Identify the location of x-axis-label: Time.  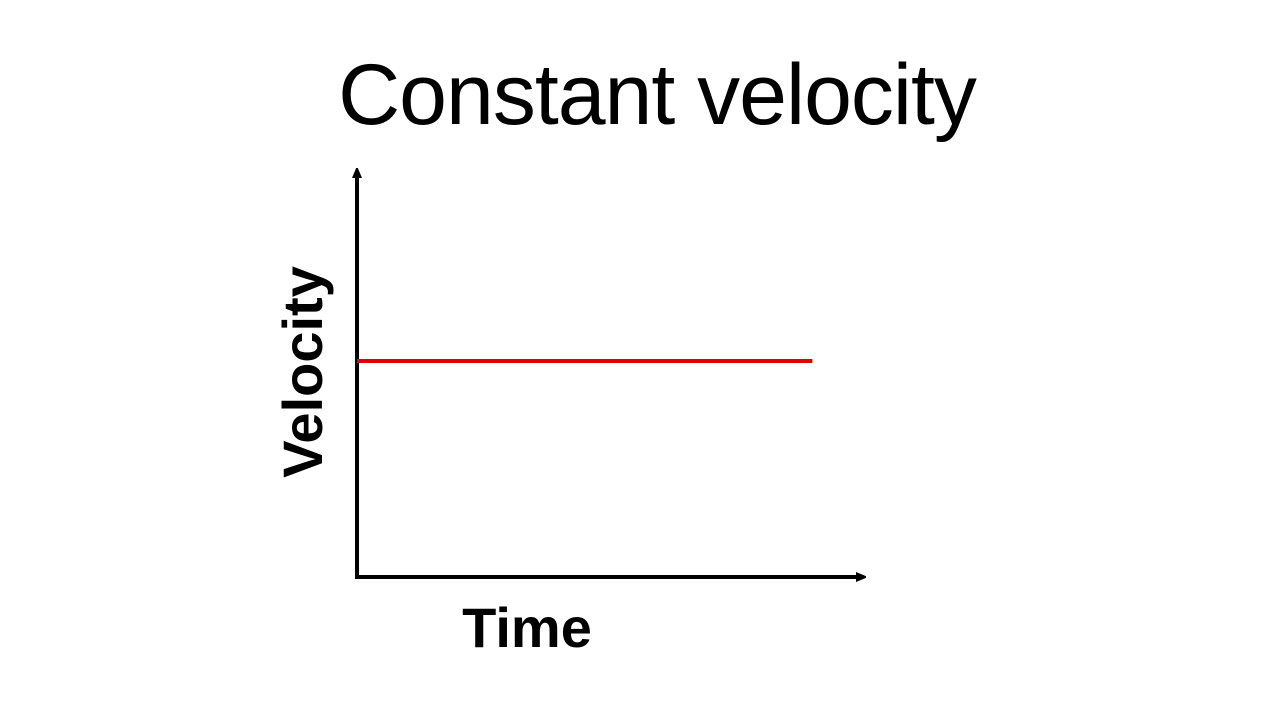
(527, 627).